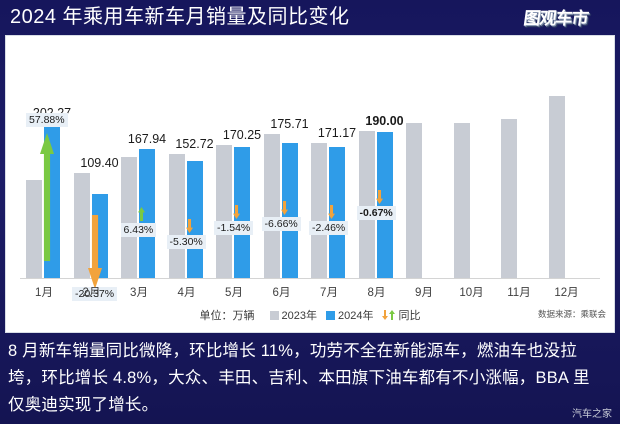 This screenshot has width=620, height=424. Describe the element at coordinates (337, 133) in the screenshot. I see `value-label-7月: 171.17` at that location.